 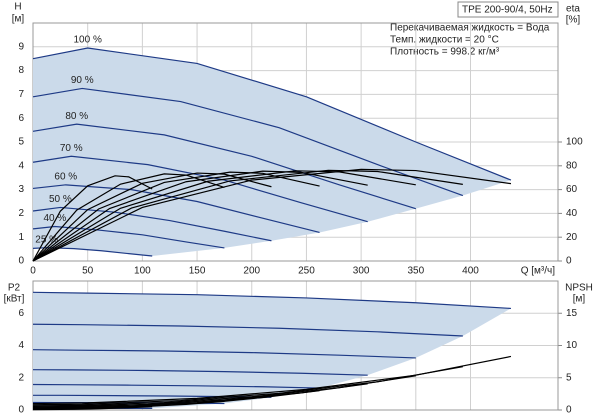 I want to click on y-axis-unit: [м], so click(x=18, y=19).